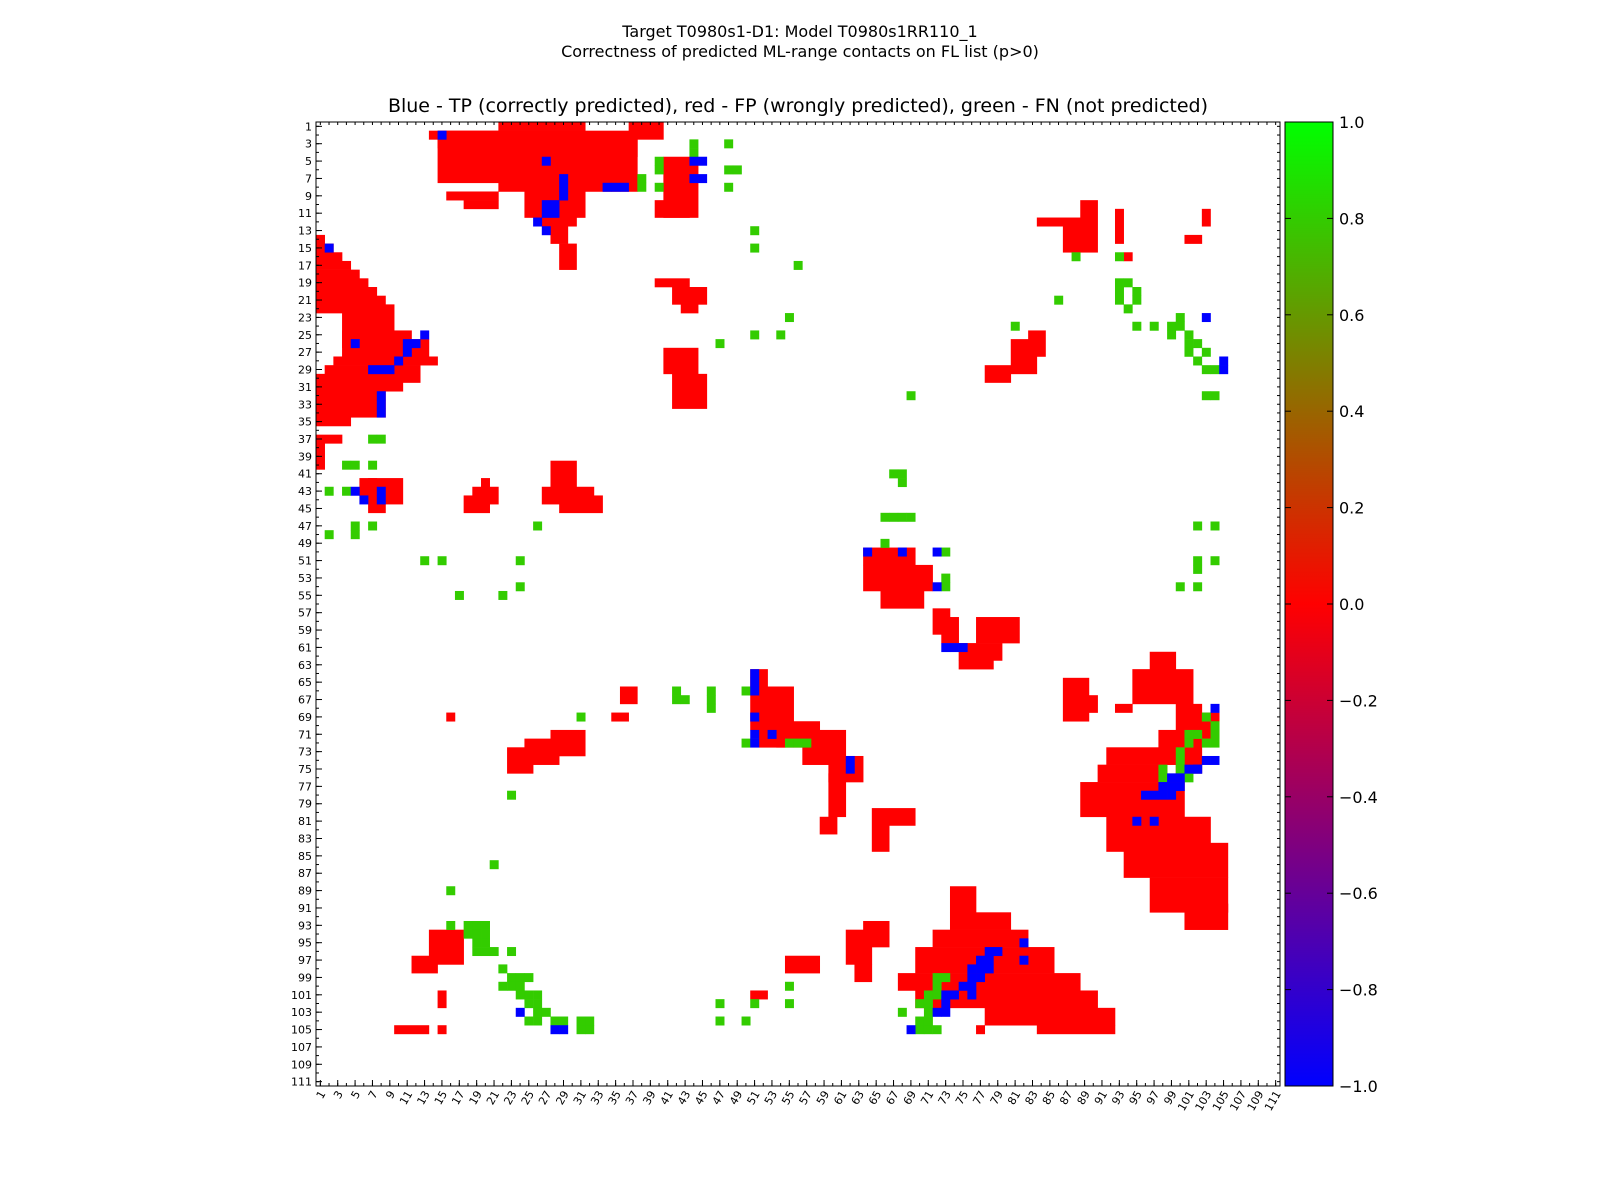  I want to click on y-tick-label: 95, so click(305, 943).